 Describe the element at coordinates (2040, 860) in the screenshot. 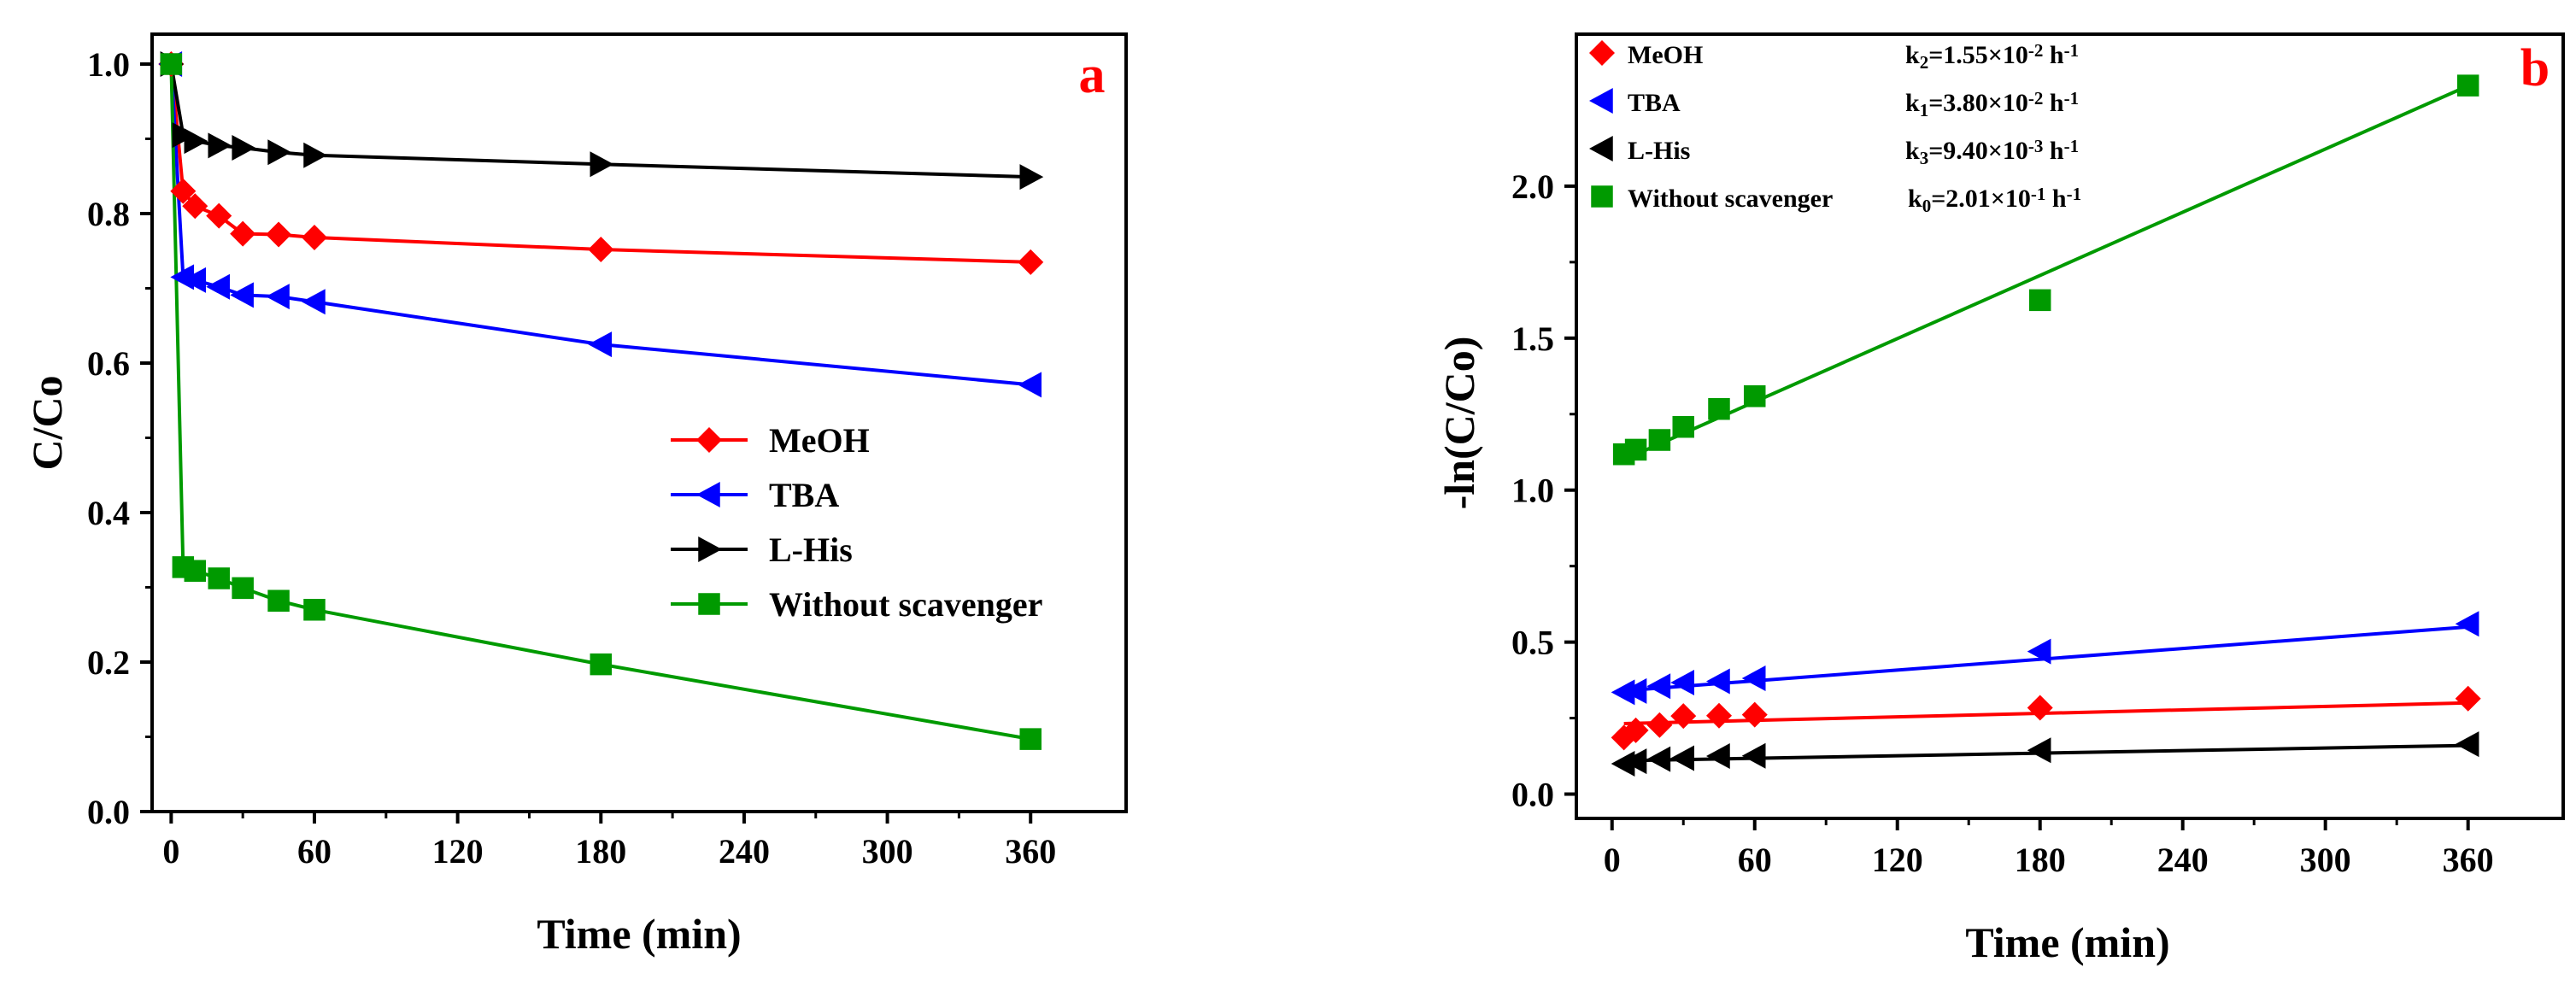

I see `panel-b-x-tick-label: 180` at that location.